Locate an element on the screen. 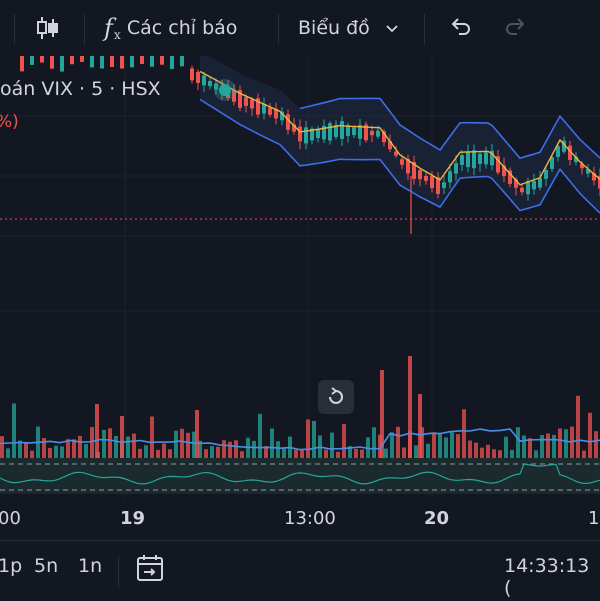  range-5n-button: 5n is located at coordinates (46, 566).